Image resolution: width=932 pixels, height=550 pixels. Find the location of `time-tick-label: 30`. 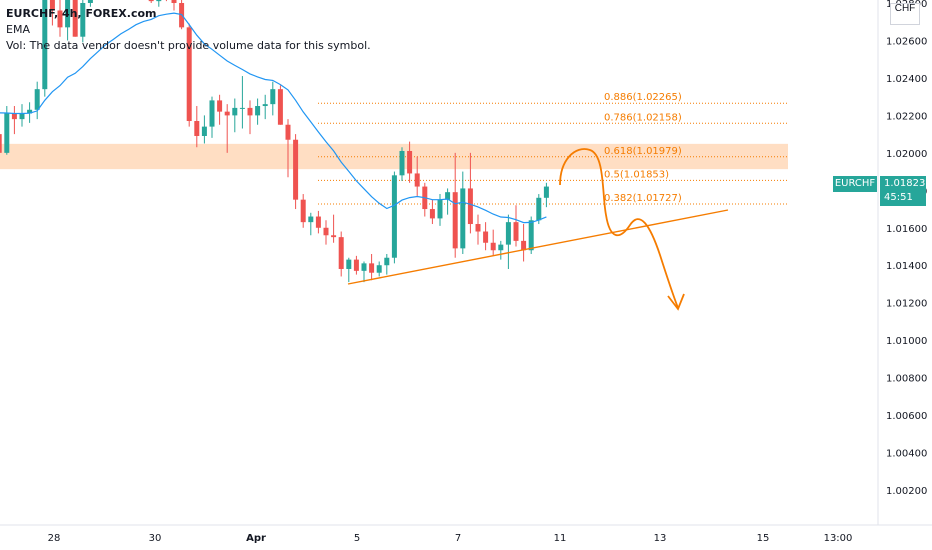

time-tick-label: 30 is located at coordinates (155, 538).